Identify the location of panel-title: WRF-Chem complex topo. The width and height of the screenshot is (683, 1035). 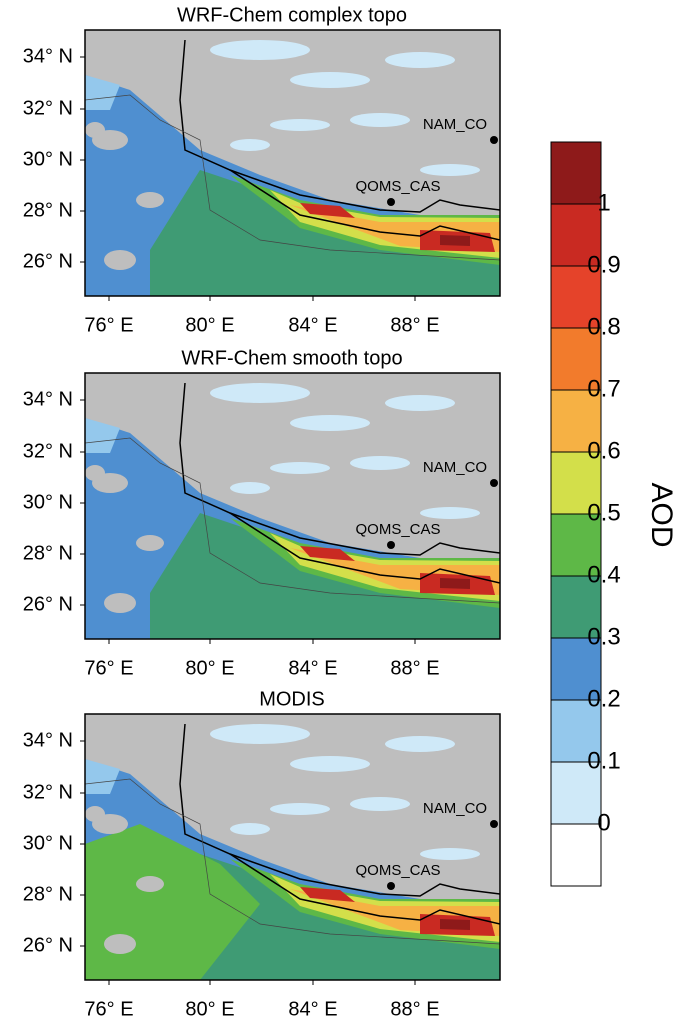
(292, 15).